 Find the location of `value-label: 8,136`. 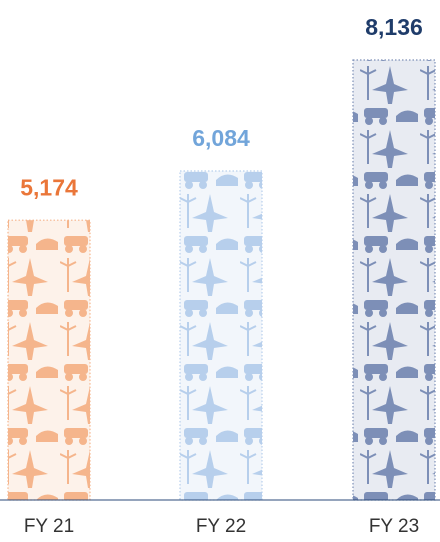

value-label: 8,136 is located at coordinates (394, 27).